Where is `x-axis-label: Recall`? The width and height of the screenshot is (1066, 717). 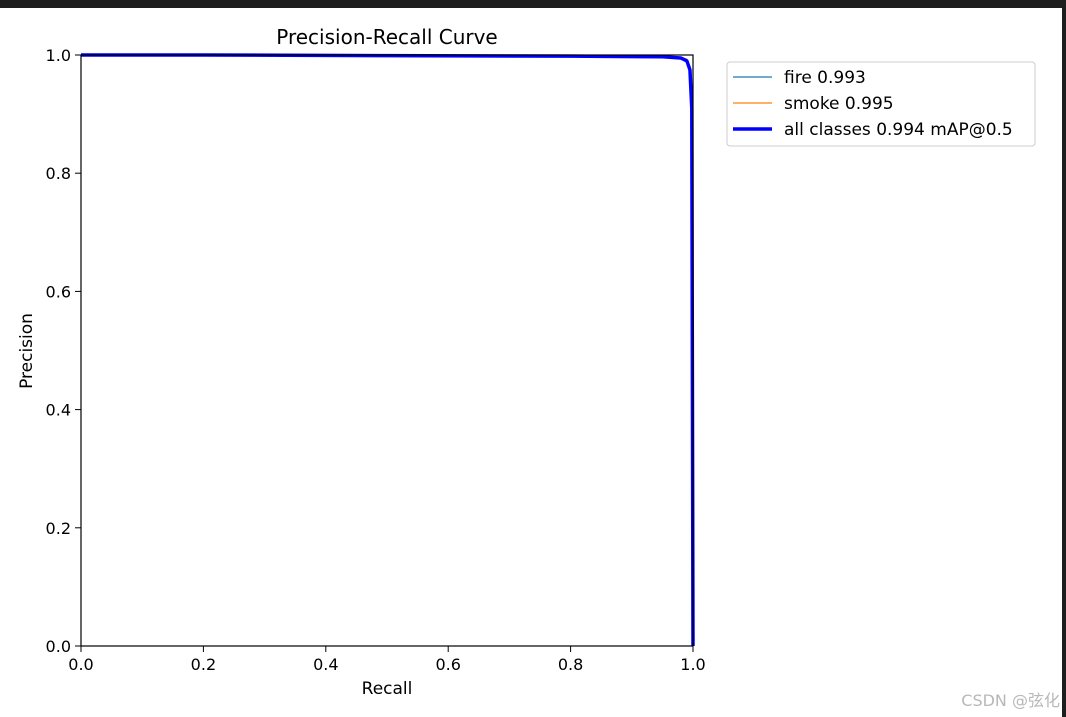
x-axis-label: Recall is located at coordinates (387, 689).